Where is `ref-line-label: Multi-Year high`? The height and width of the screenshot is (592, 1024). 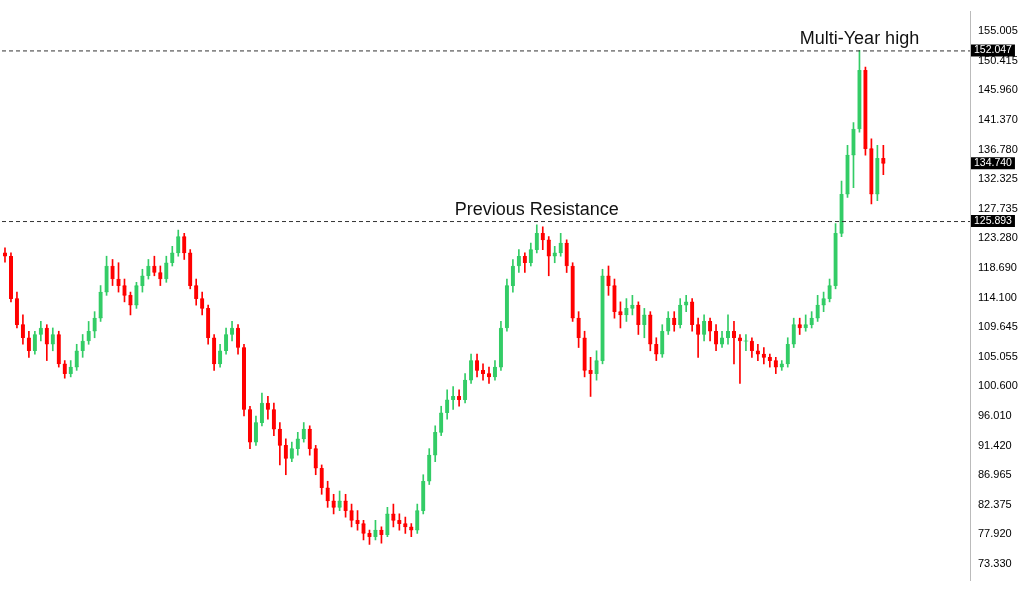
ref-line-label: Multi-Year high is located at coordinates (859, 38).